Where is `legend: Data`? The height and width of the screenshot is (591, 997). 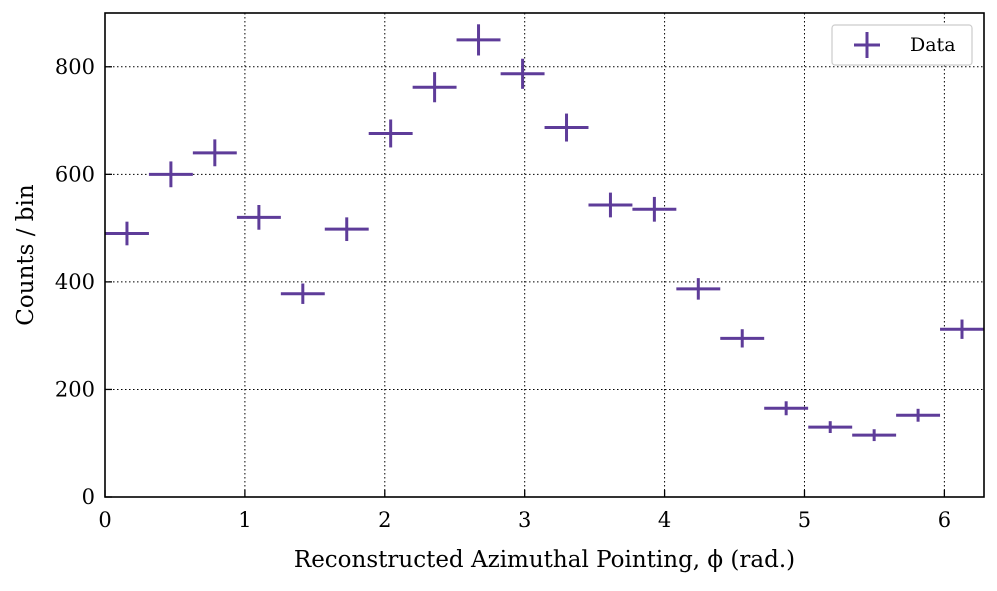 legend: Data is located at coordinates (902, 45).